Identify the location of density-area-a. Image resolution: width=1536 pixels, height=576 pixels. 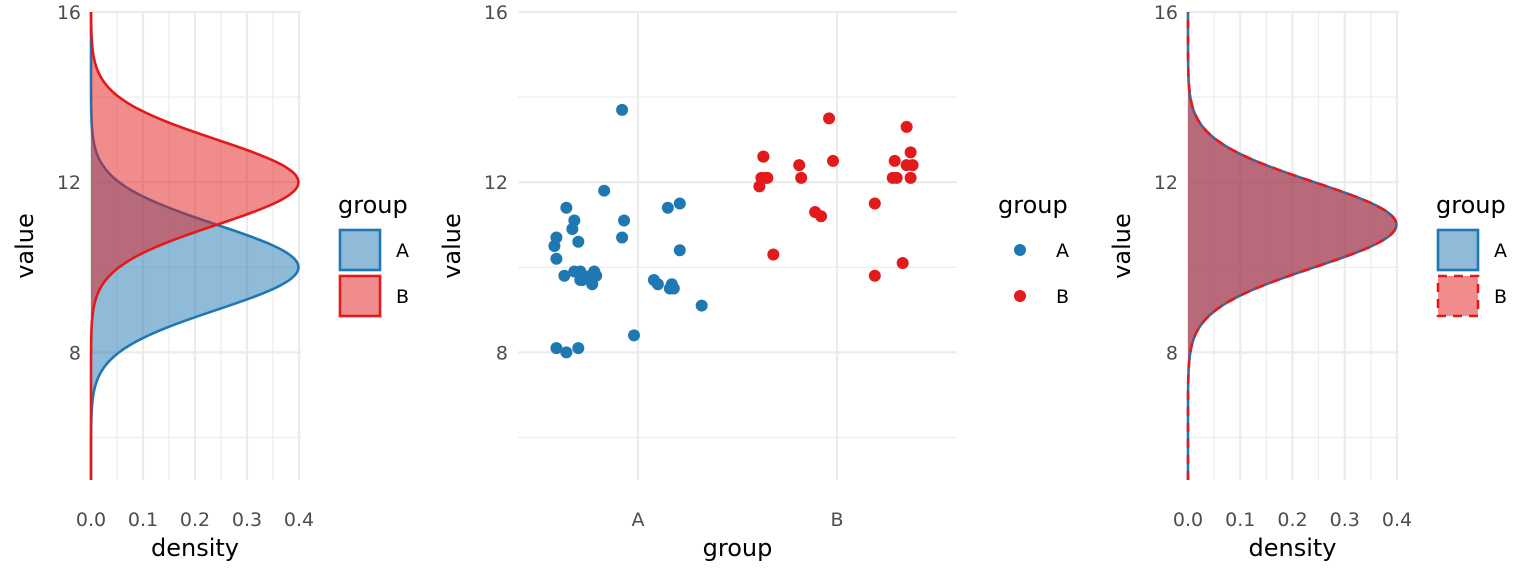
(195, 246).